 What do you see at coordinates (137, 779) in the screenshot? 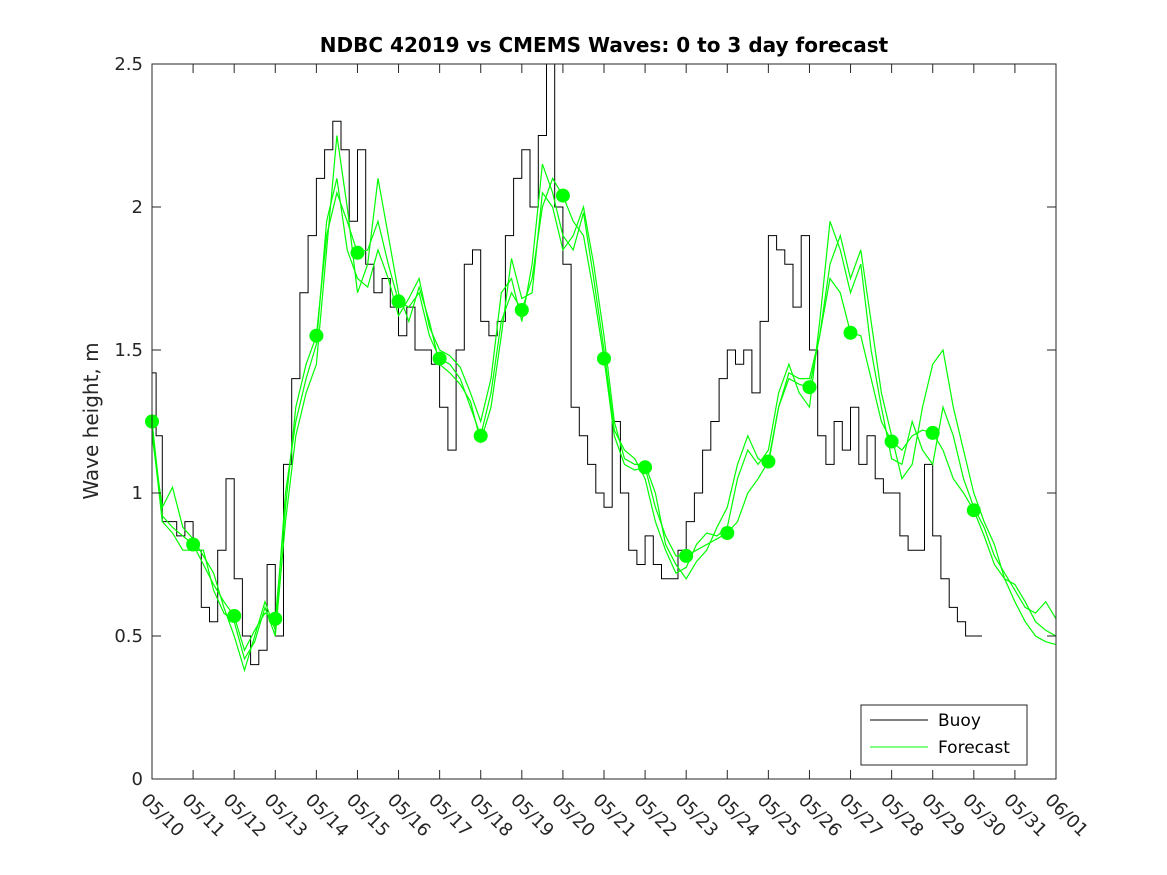
I see `y-tick-label: 0` at bounding box center [137, 779].